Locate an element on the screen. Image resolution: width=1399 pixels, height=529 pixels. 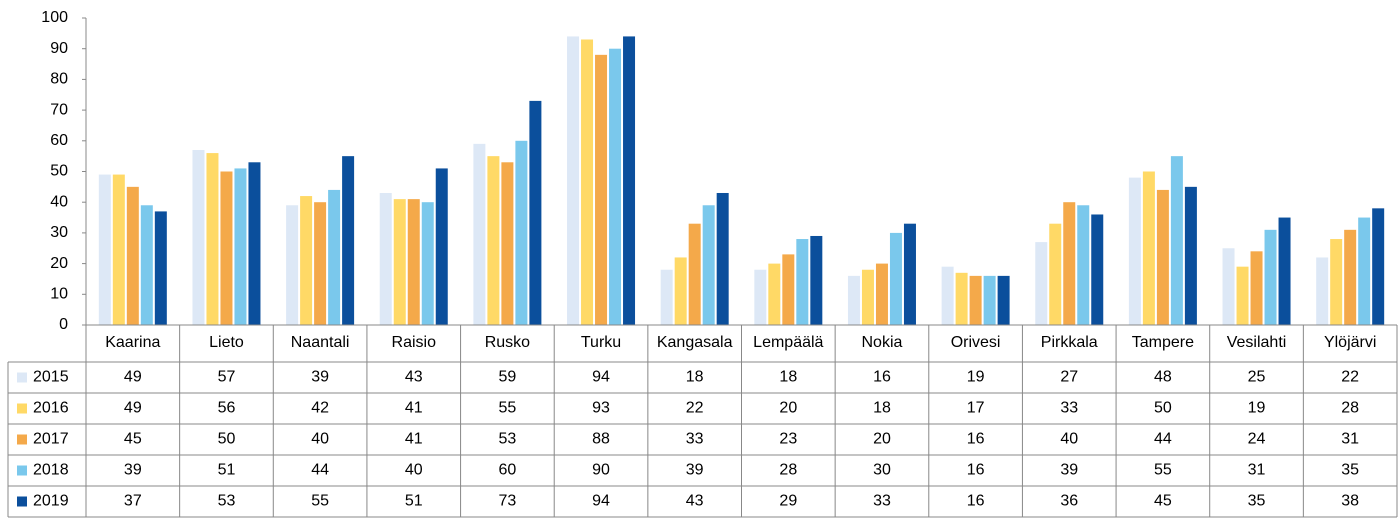
y-tick-label: 30 is located at coordinates (59, 232).